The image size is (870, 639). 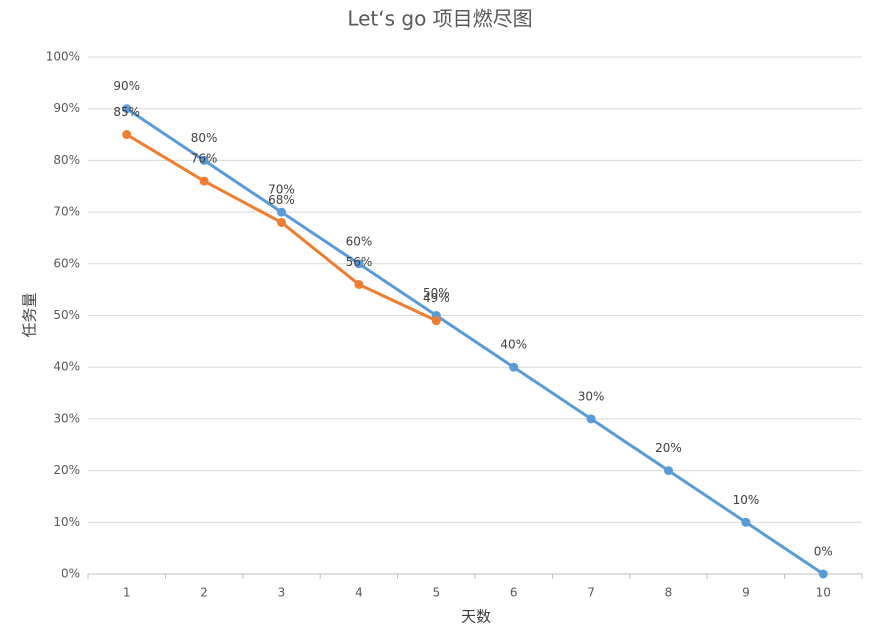 I want to click on data-label: 70%, so click(x=281, y=190).